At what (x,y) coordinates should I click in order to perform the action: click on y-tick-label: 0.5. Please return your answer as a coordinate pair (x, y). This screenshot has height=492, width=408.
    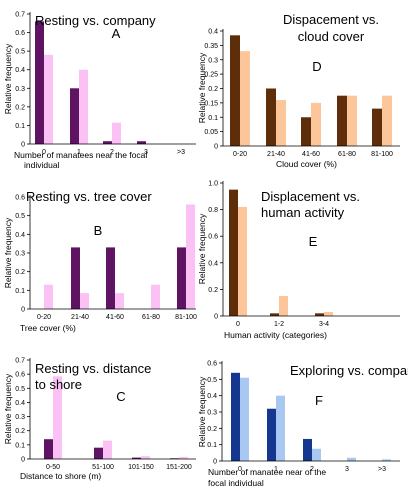
    Looking at the image, I should click on (20, 216).